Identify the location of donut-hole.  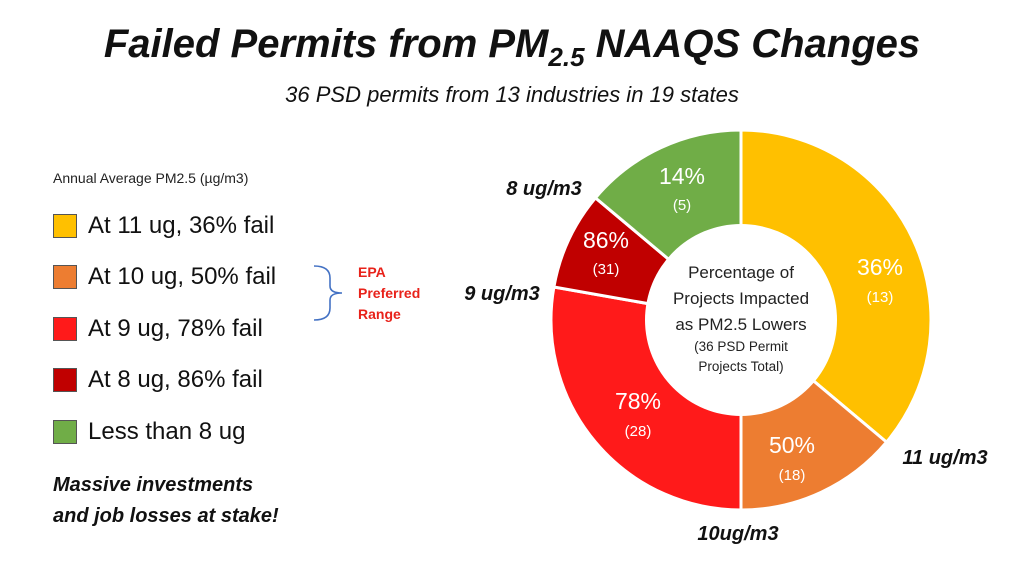
(741, 320).